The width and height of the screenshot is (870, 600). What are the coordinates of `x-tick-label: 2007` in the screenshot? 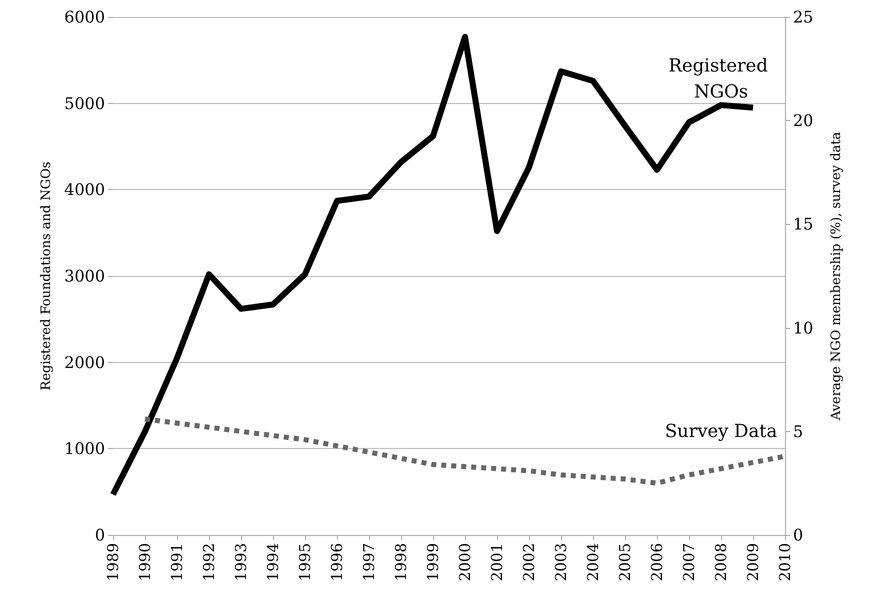 It's located at (689, 562).